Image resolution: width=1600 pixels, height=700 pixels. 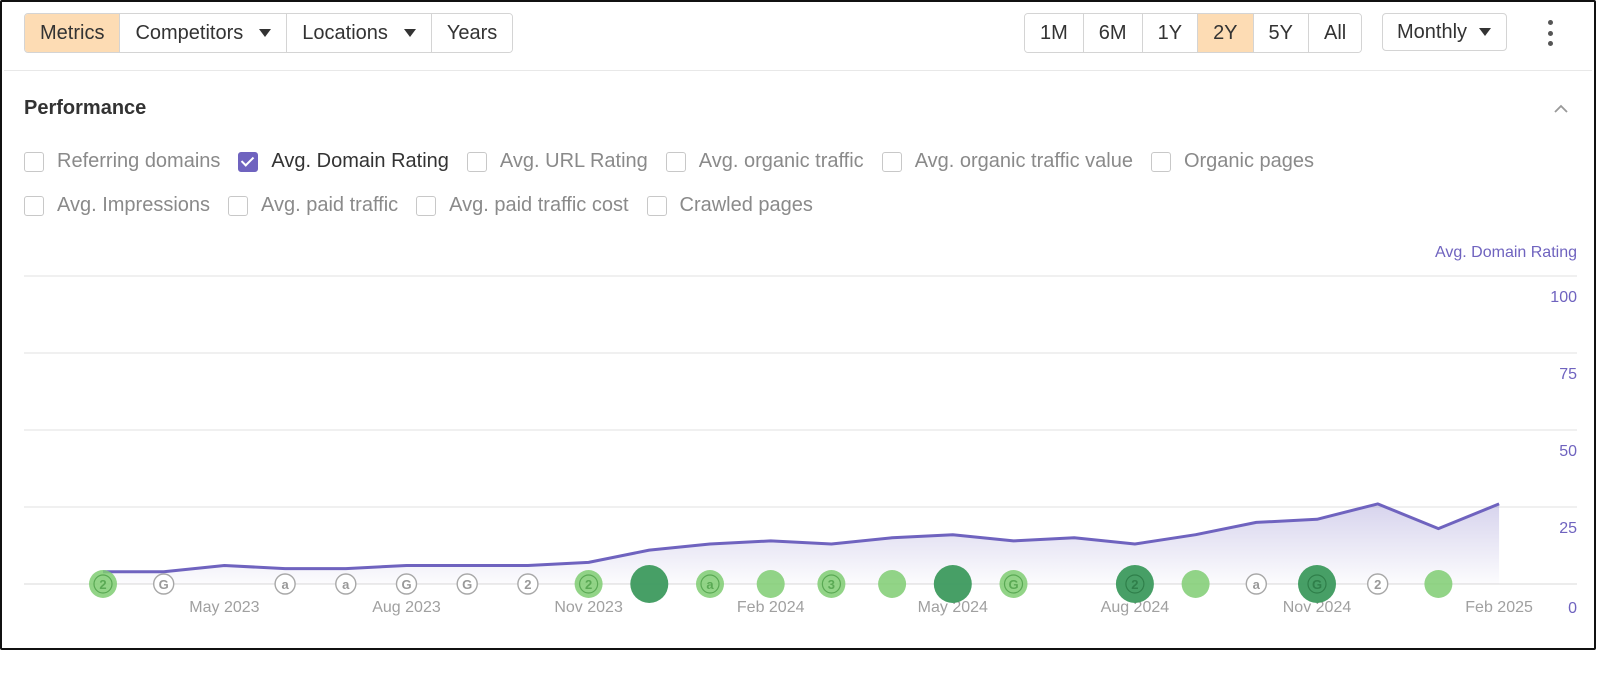 I want to click on metric-option-label: Avg. paid traffic, so click(x=330, y=205).